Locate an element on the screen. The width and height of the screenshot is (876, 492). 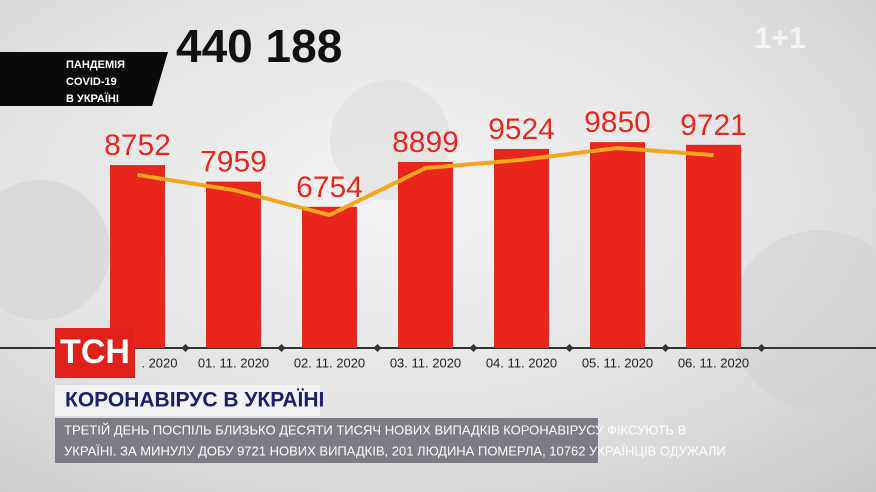
logo: ТСН is located at coordinates (95, 352).